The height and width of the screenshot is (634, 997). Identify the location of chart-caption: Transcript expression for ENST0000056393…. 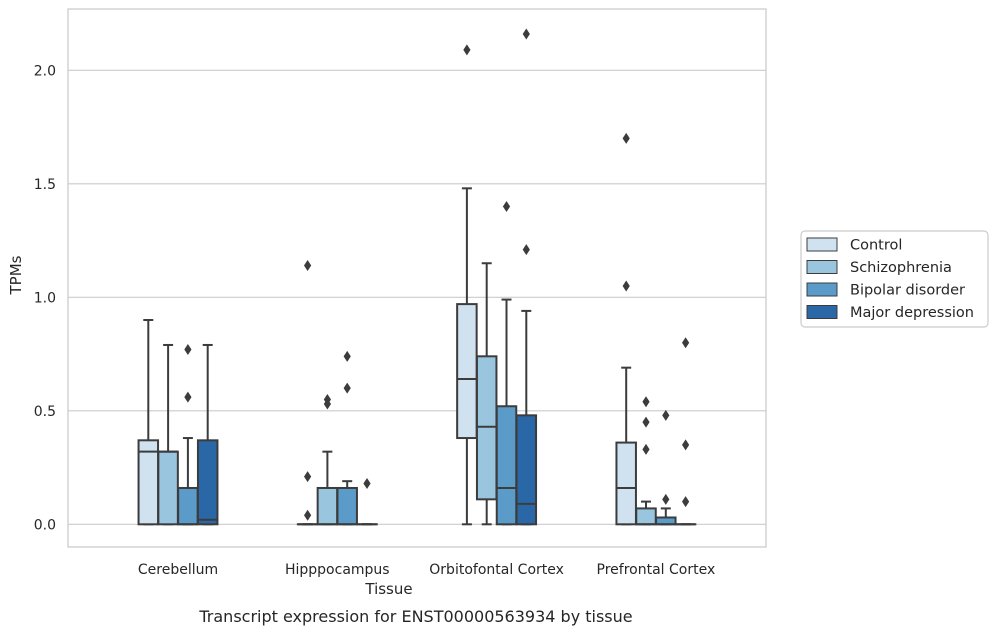
(415, 616).